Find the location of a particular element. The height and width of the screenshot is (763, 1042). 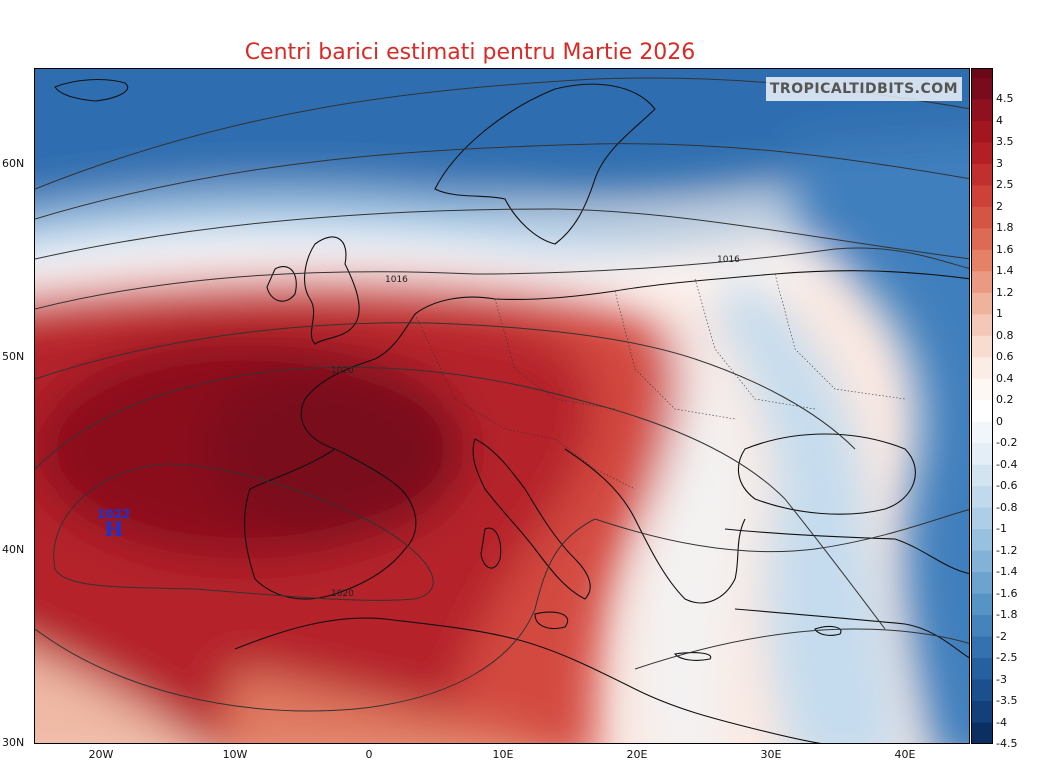

high-pressure-center: 1022 H is located at coordinates (113, 524).